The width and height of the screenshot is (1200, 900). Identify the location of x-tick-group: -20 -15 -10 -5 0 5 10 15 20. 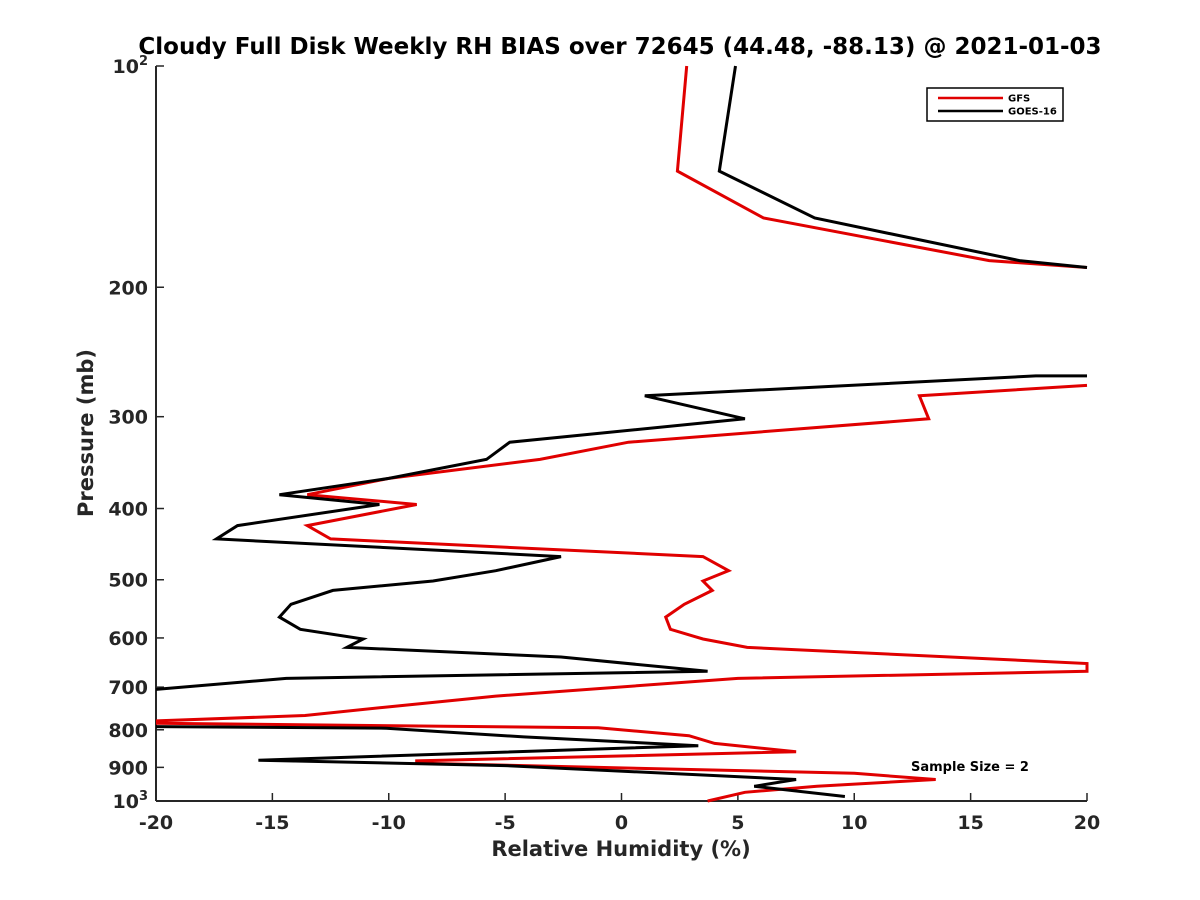
(619, 813).